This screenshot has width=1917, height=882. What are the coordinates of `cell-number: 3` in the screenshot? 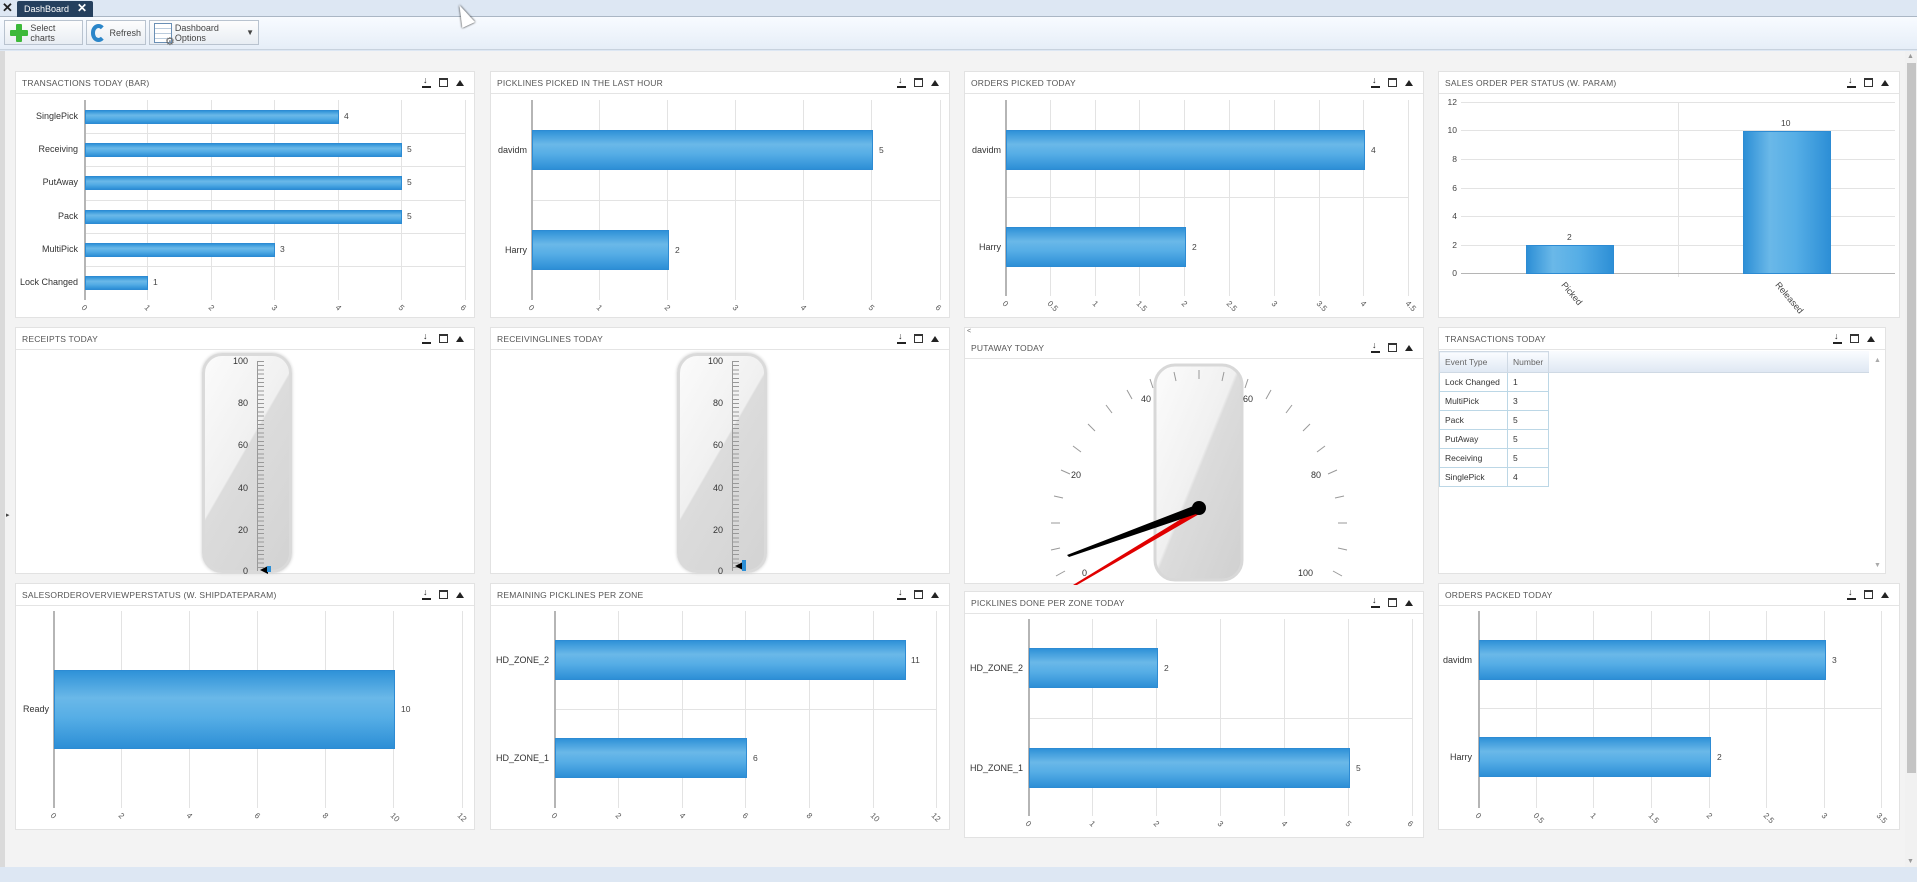 It's located at (1528, 401).